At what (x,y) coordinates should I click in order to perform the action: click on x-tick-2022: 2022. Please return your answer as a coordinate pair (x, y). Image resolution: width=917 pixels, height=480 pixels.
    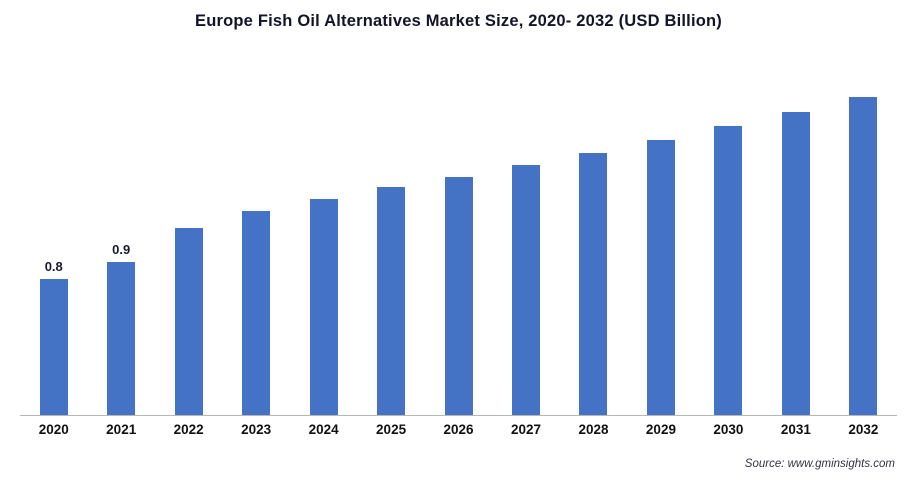
    Looking at the image, I should click on (188, 429).